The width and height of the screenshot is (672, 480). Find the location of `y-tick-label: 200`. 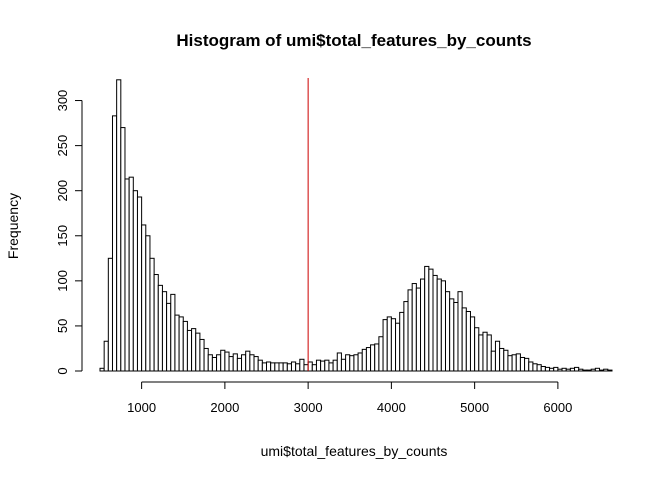

y-tick-label: 200 is located at coordinates (62, 191).